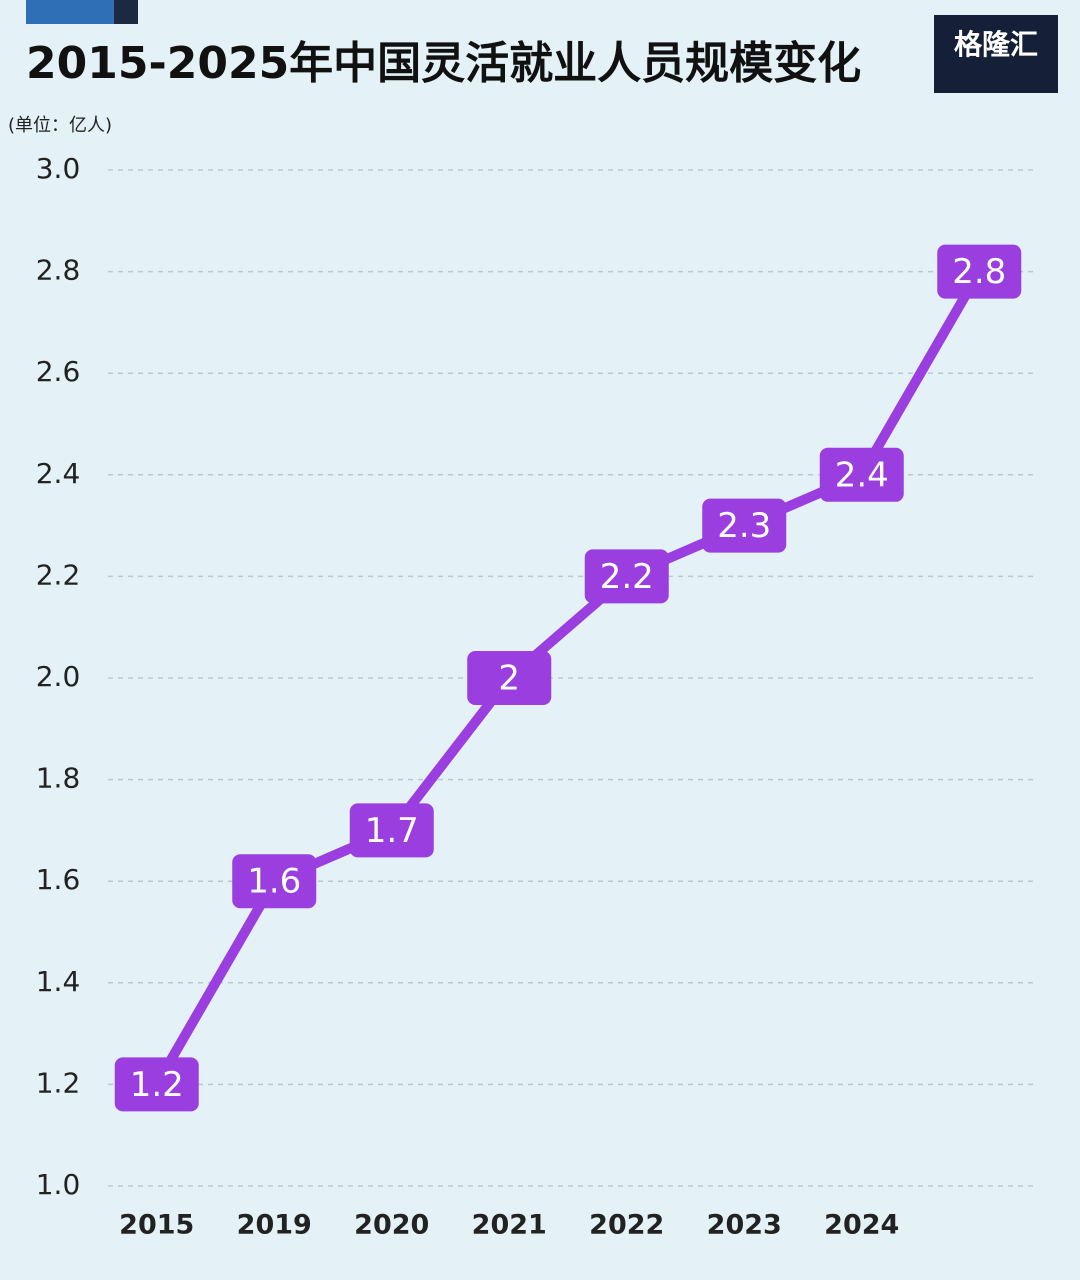 The width and height of the screenshot is (1080, 1280). Describe the element at coordinates (58, 168) in the screenshot. I see `y-tick-label: 3.0` at that location.